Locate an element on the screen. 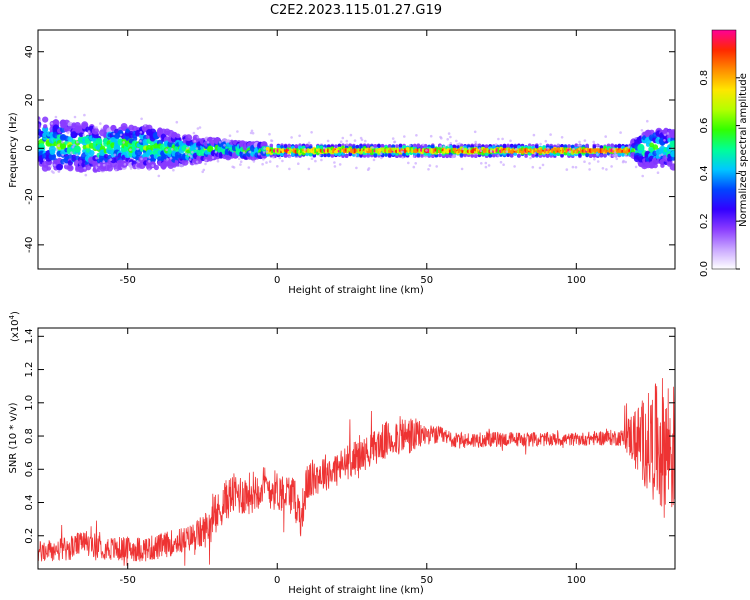 The height and width of the screenshot is (600, 750). y-tick-label: 0 is located at coordinates (29, 148).